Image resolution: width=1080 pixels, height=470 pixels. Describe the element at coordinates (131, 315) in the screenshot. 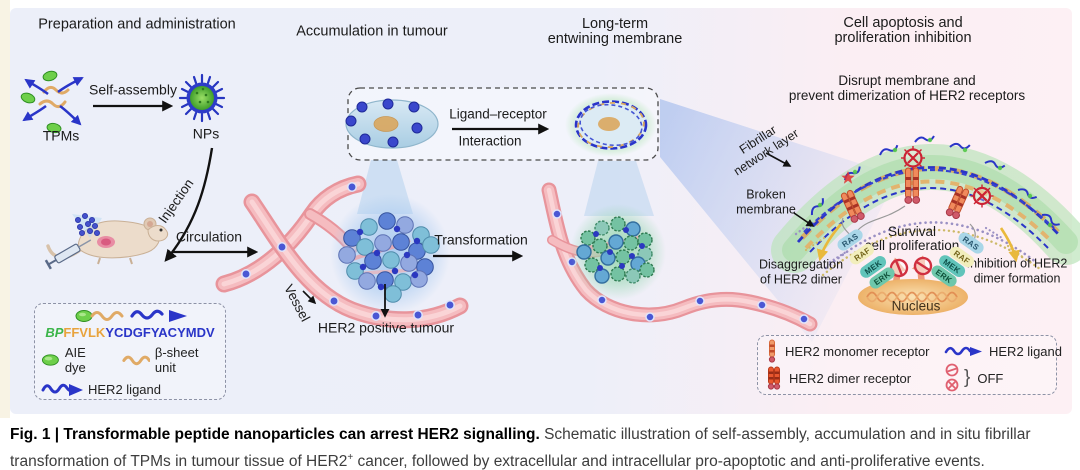

I see `tpm-construct-icon` at that location.